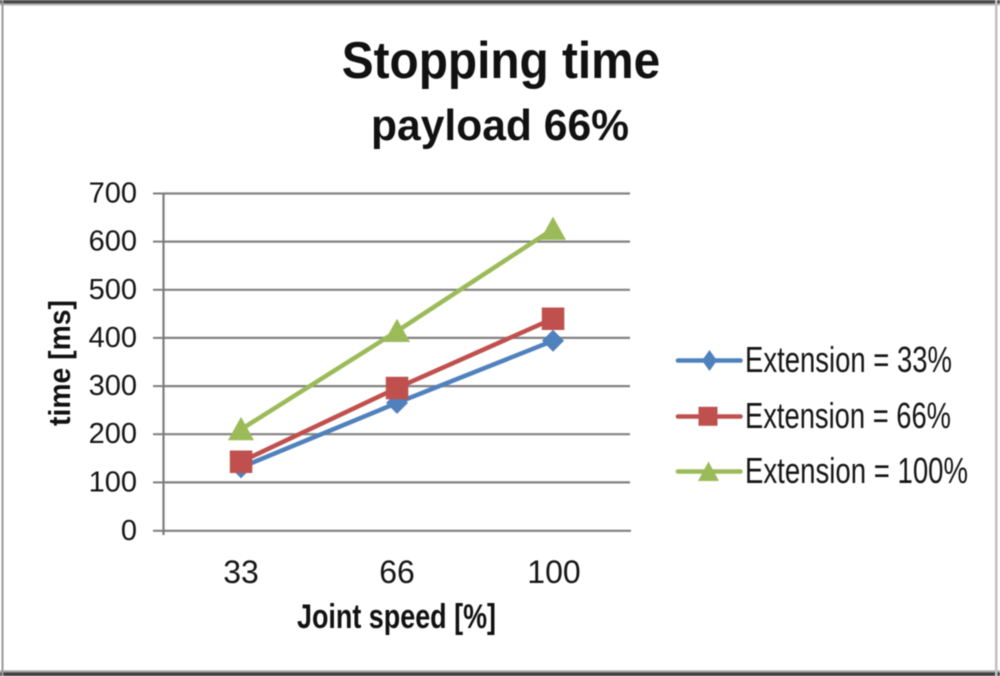 The width and height of the screenshot is (1000, 676). Describe the element at coordinates (848, 359) in the screenshot. I see `svg-text: Extension = 33%` at that location.